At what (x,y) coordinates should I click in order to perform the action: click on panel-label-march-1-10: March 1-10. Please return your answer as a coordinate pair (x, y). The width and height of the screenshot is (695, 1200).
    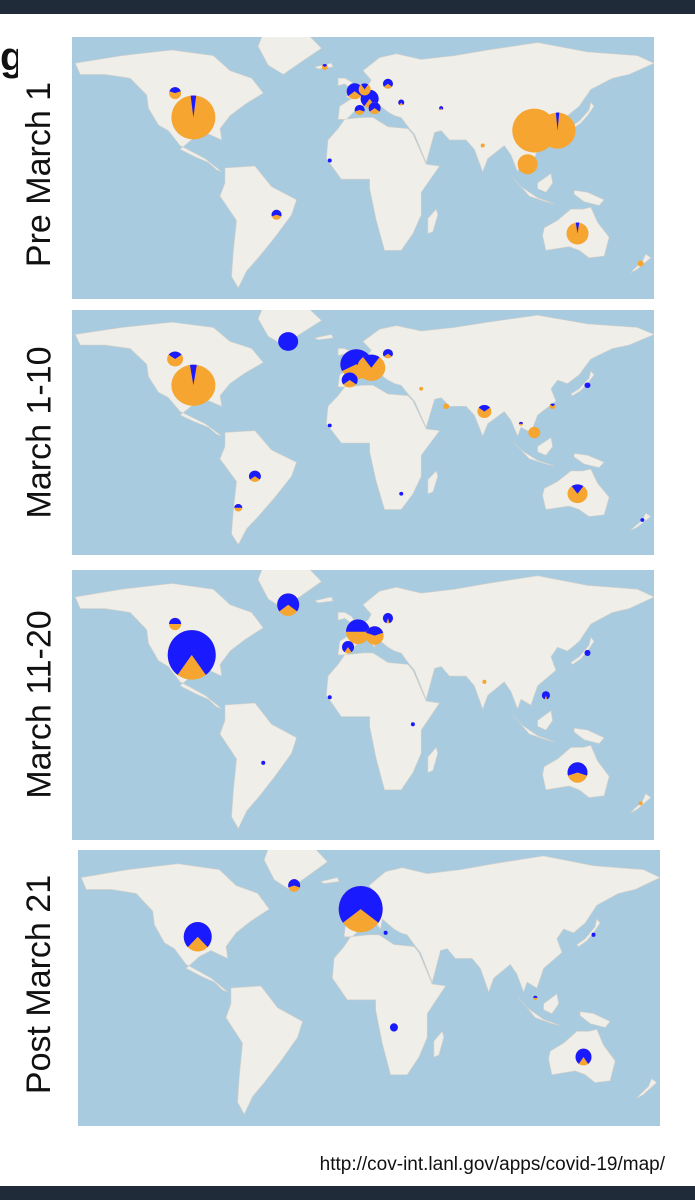
    Looking at the image, I should click on (39, 432).